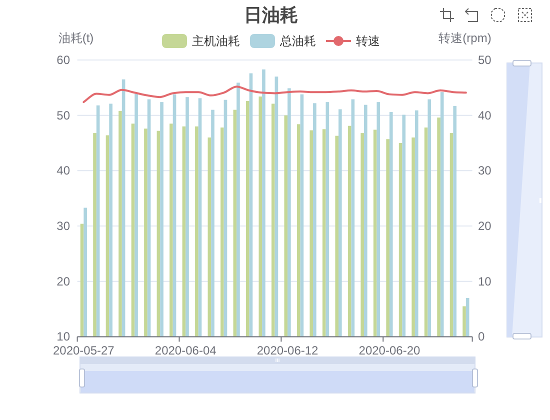 This screenshot has height=420, width=550. What do you see at coordinates (63, 60) in the screenshot?
I see `y-tick-label: 60` at bounding box center [63, 60].